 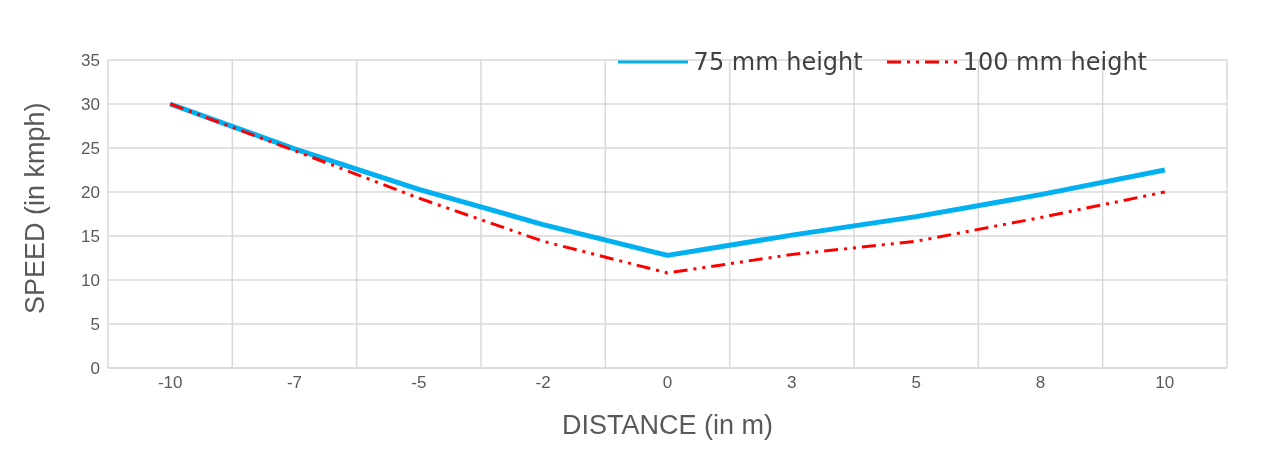 What do you see at coordinates (543, 383) in the screenshot?
I see `x-tick-label: -2` at bounding box center [543, 383].